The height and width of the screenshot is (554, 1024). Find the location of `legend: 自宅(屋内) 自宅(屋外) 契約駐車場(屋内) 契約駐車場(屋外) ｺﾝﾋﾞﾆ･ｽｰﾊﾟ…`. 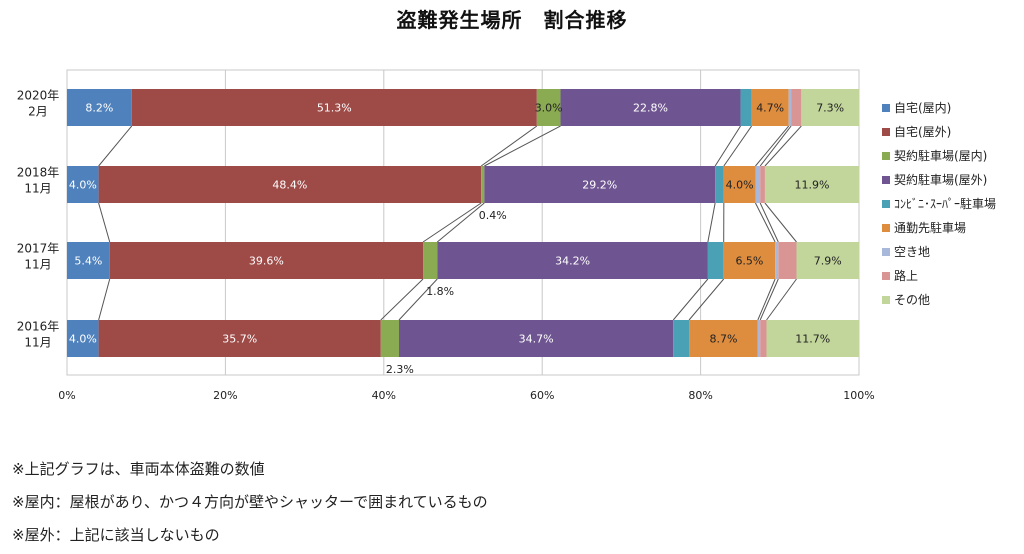

legend: 自宅(屋内) 自宅(屋外) 契約駐車場(屋内) 契約駐車場(屋外) ｺﾝﾋﾞﾆ･ｽｰﾊﾟ… is located at coordinates (939, 203).